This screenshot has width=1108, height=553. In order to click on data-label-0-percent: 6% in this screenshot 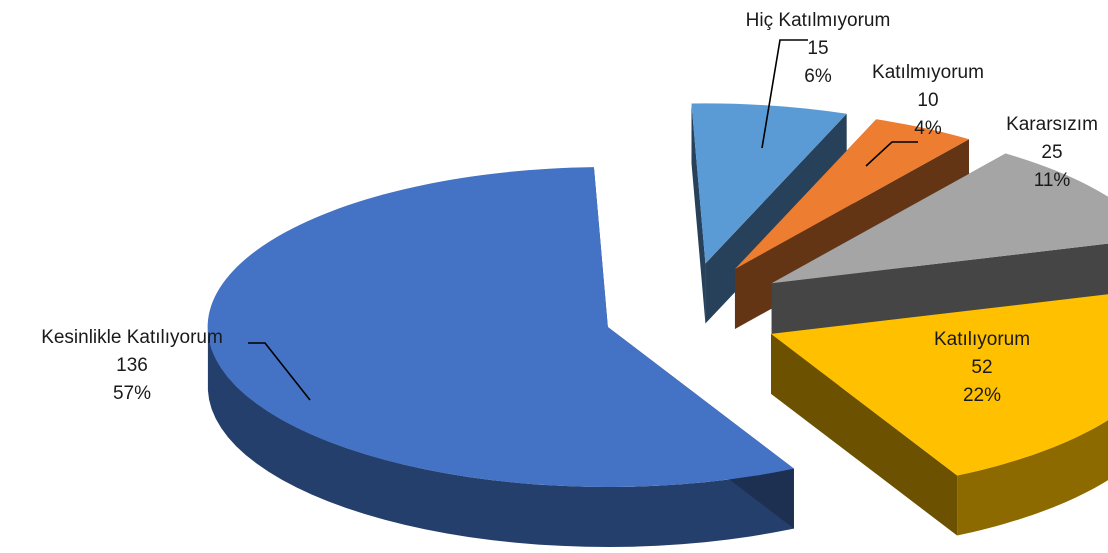, I will do `click(818, 76)`.